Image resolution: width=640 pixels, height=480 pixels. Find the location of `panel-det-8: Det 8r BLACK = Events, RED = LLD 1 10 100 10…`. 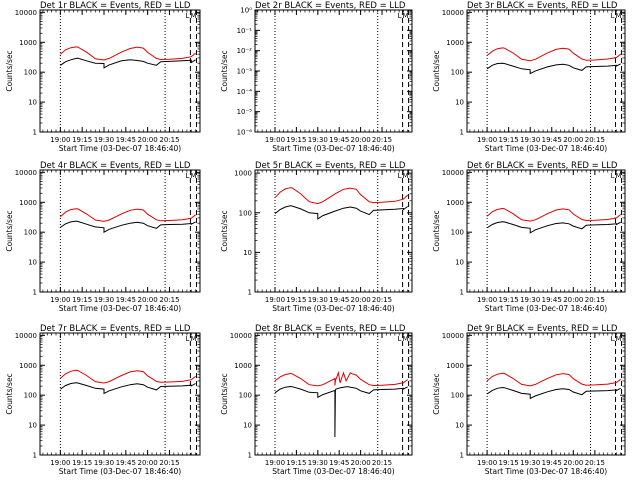

panel-det-8: Det 8r BLACK = Events, RED = LLD 1 10 100 10… is located at coordinates (316, 400).